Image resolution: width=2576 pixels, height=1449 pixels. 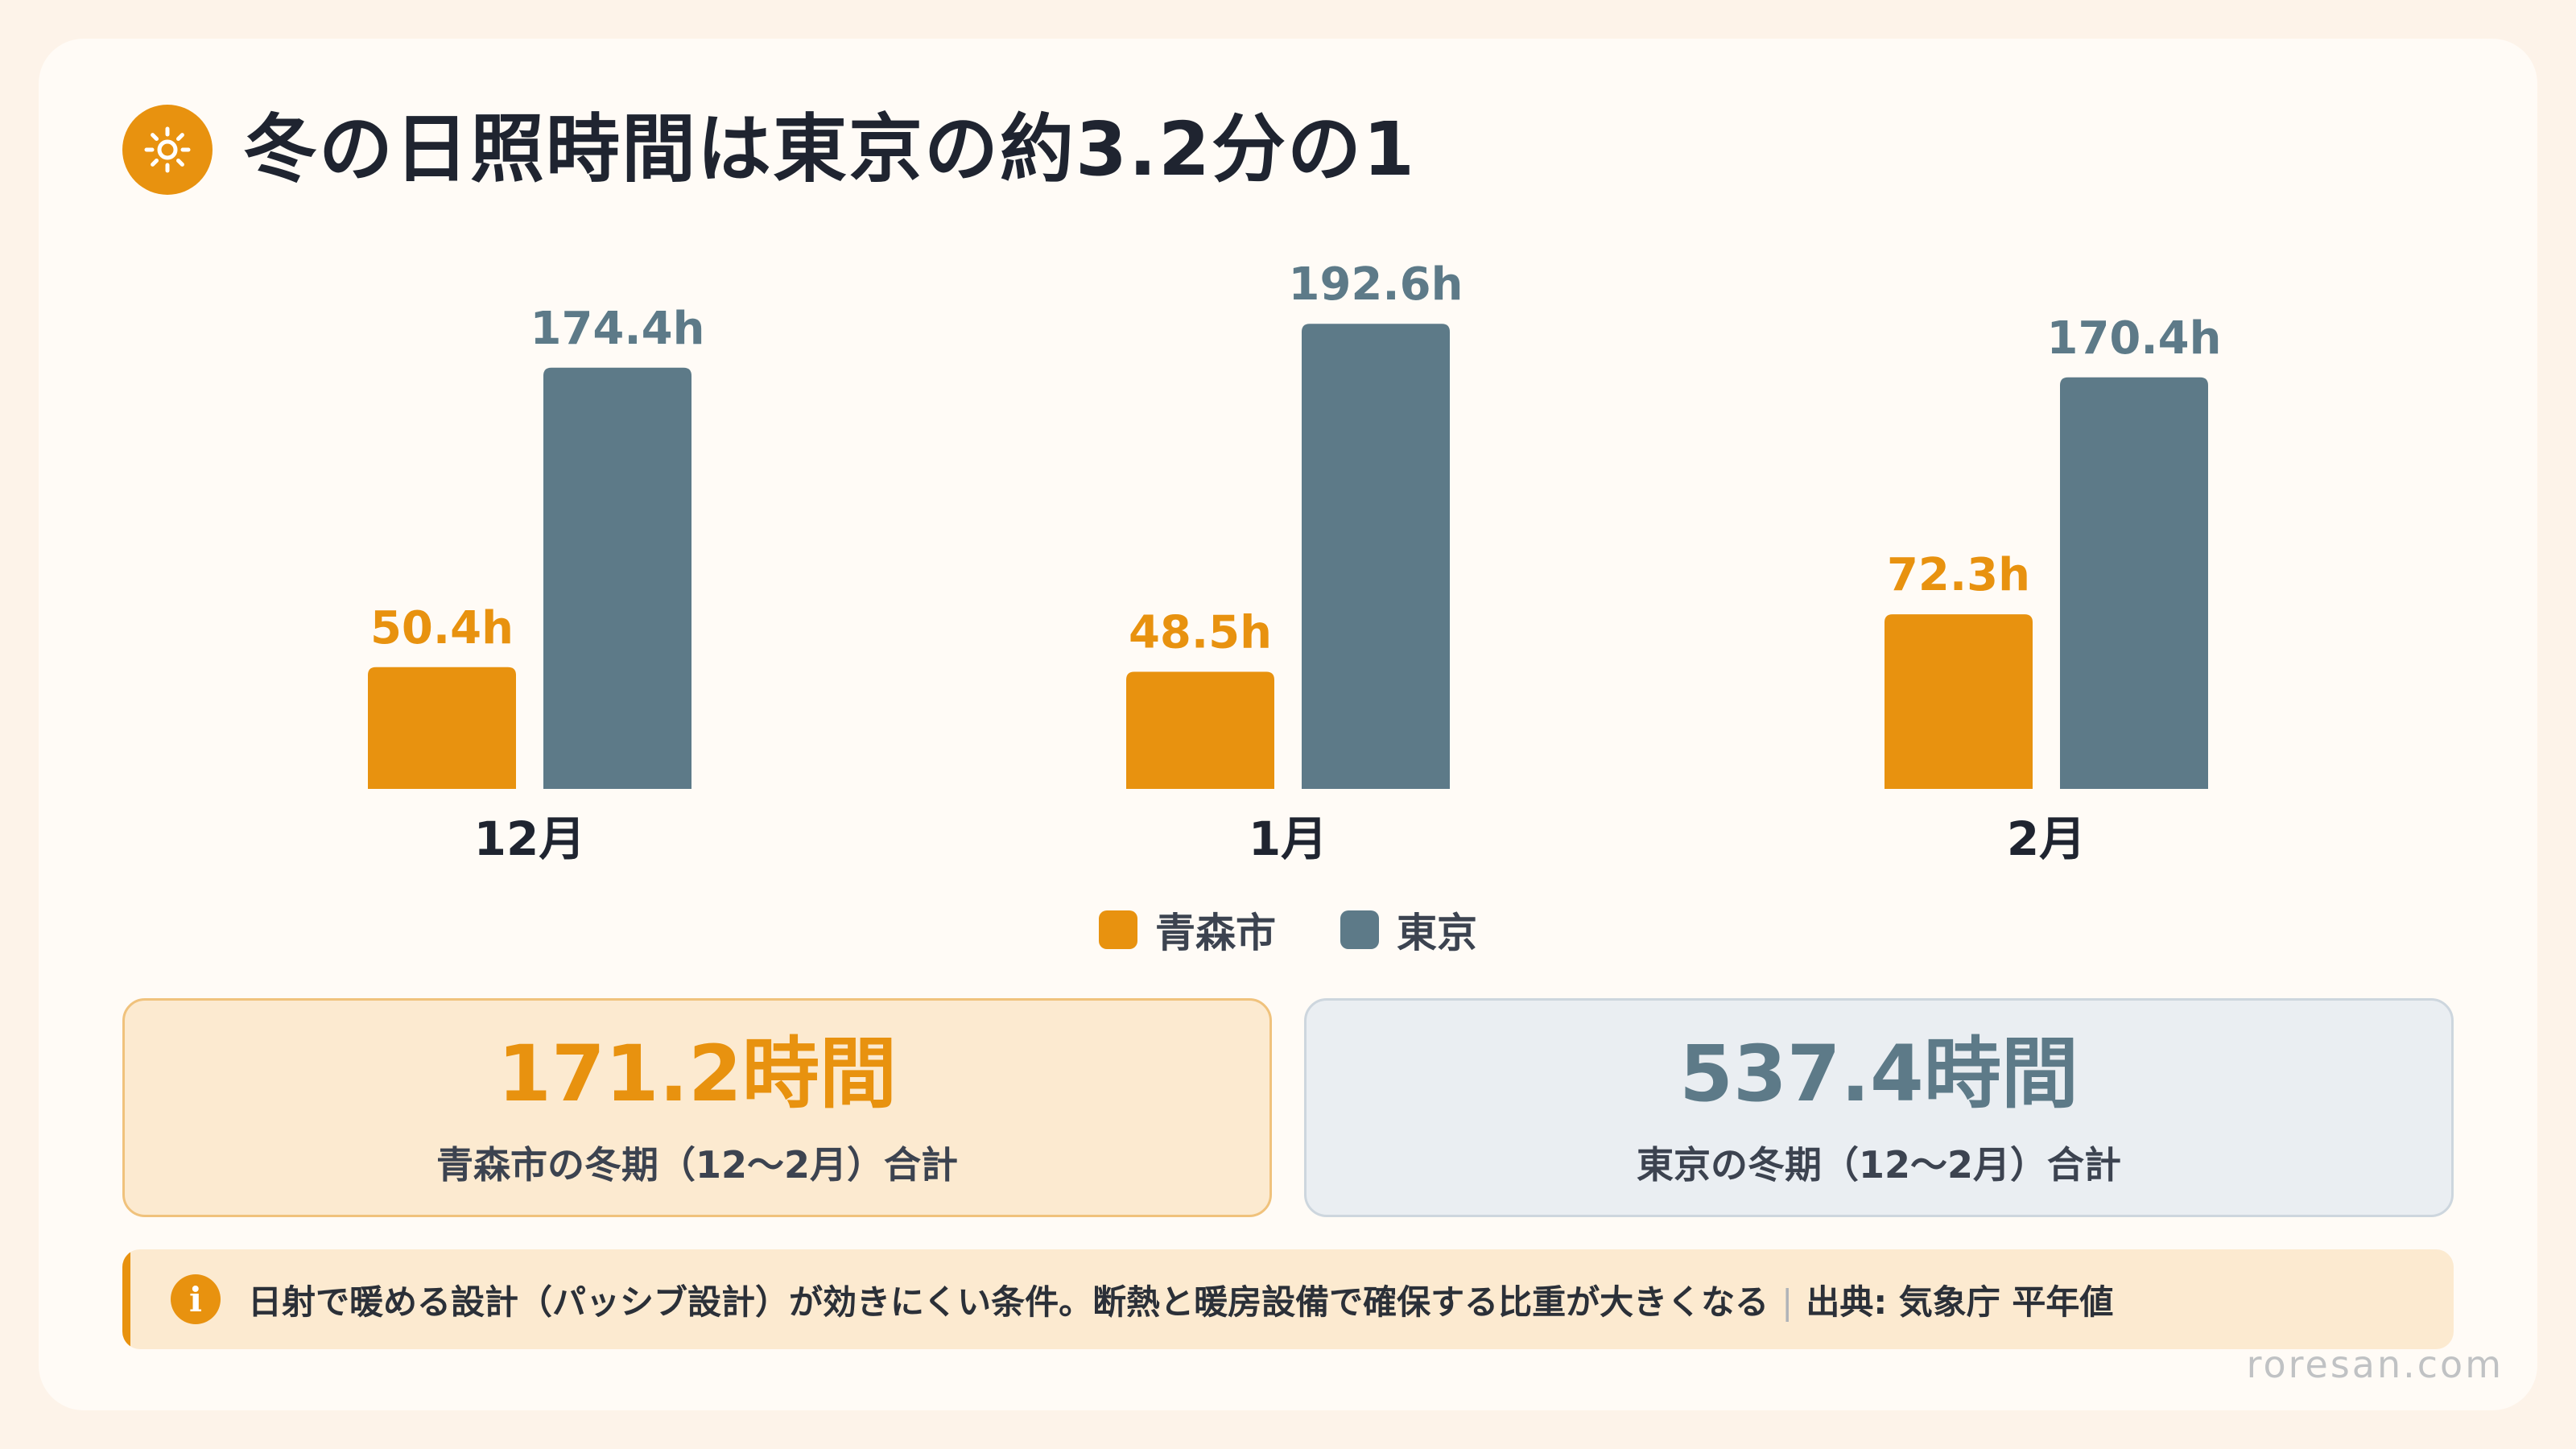 I want to click on summary-card-aomori: 171.2時間 青森市の冬期（12〜2月）合計, so click(x=697, y=1107).